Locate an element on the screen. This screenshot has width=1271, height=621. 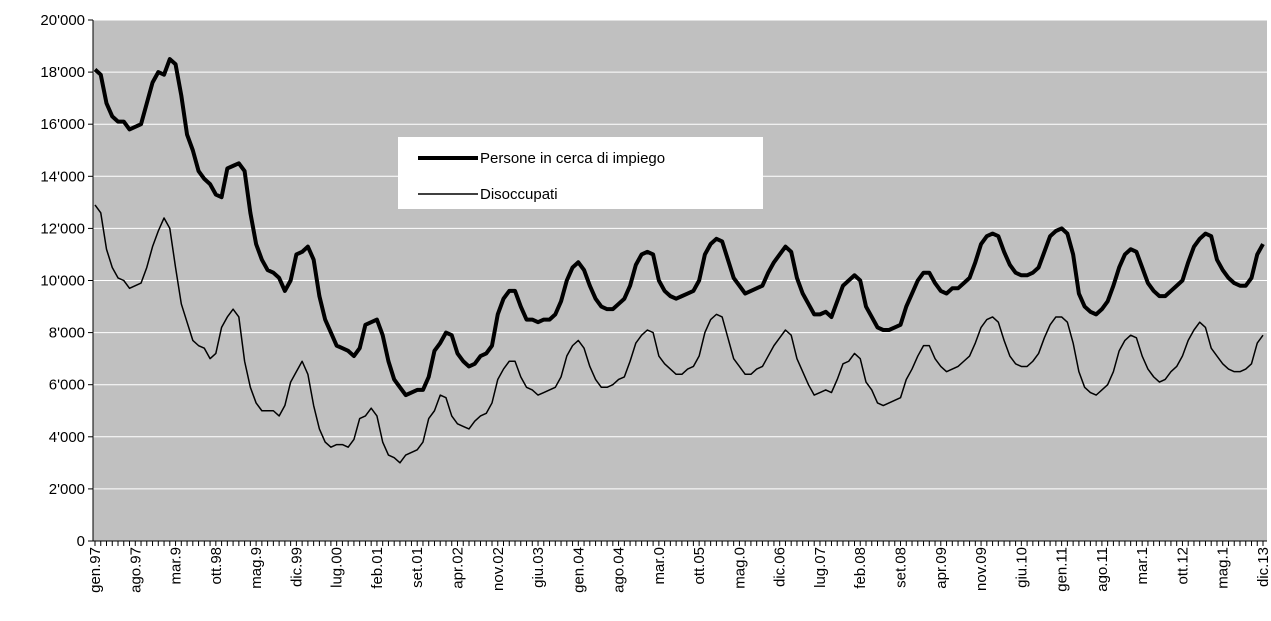
x-tick-label: ago.04 is located at coordinates (619, 570).